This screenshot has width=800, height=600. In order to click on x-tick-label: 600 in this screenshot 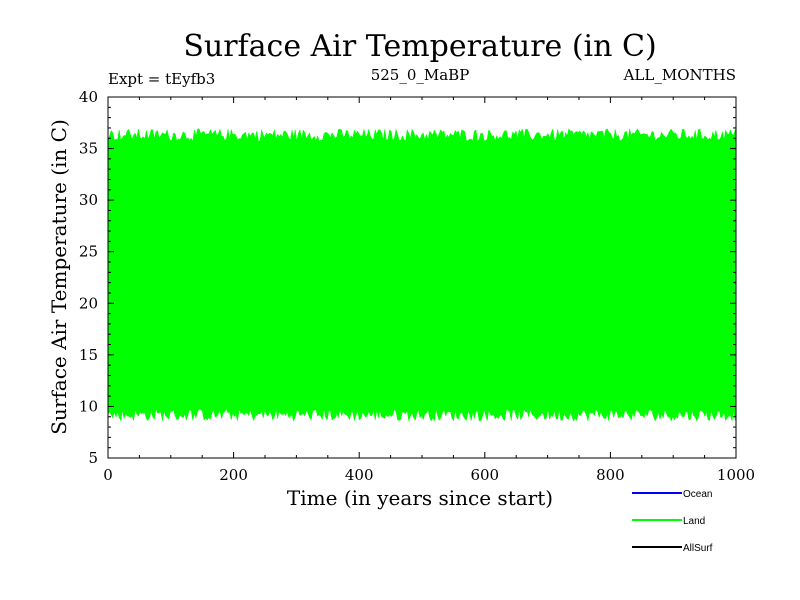, I will do `click(484, 475)`.